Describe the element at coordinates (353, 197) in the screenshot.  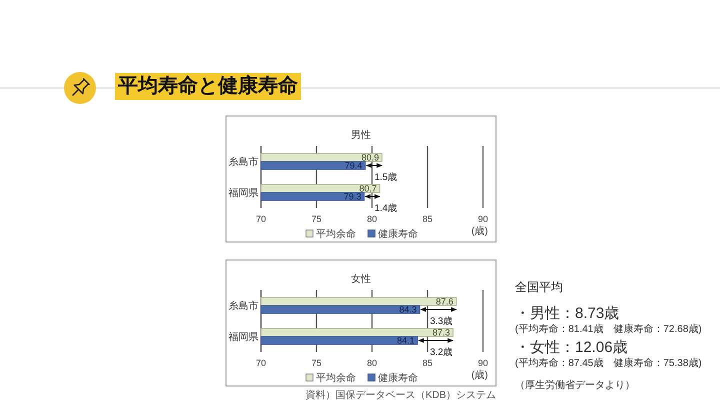
I see `data-label: 79.3` at that location.